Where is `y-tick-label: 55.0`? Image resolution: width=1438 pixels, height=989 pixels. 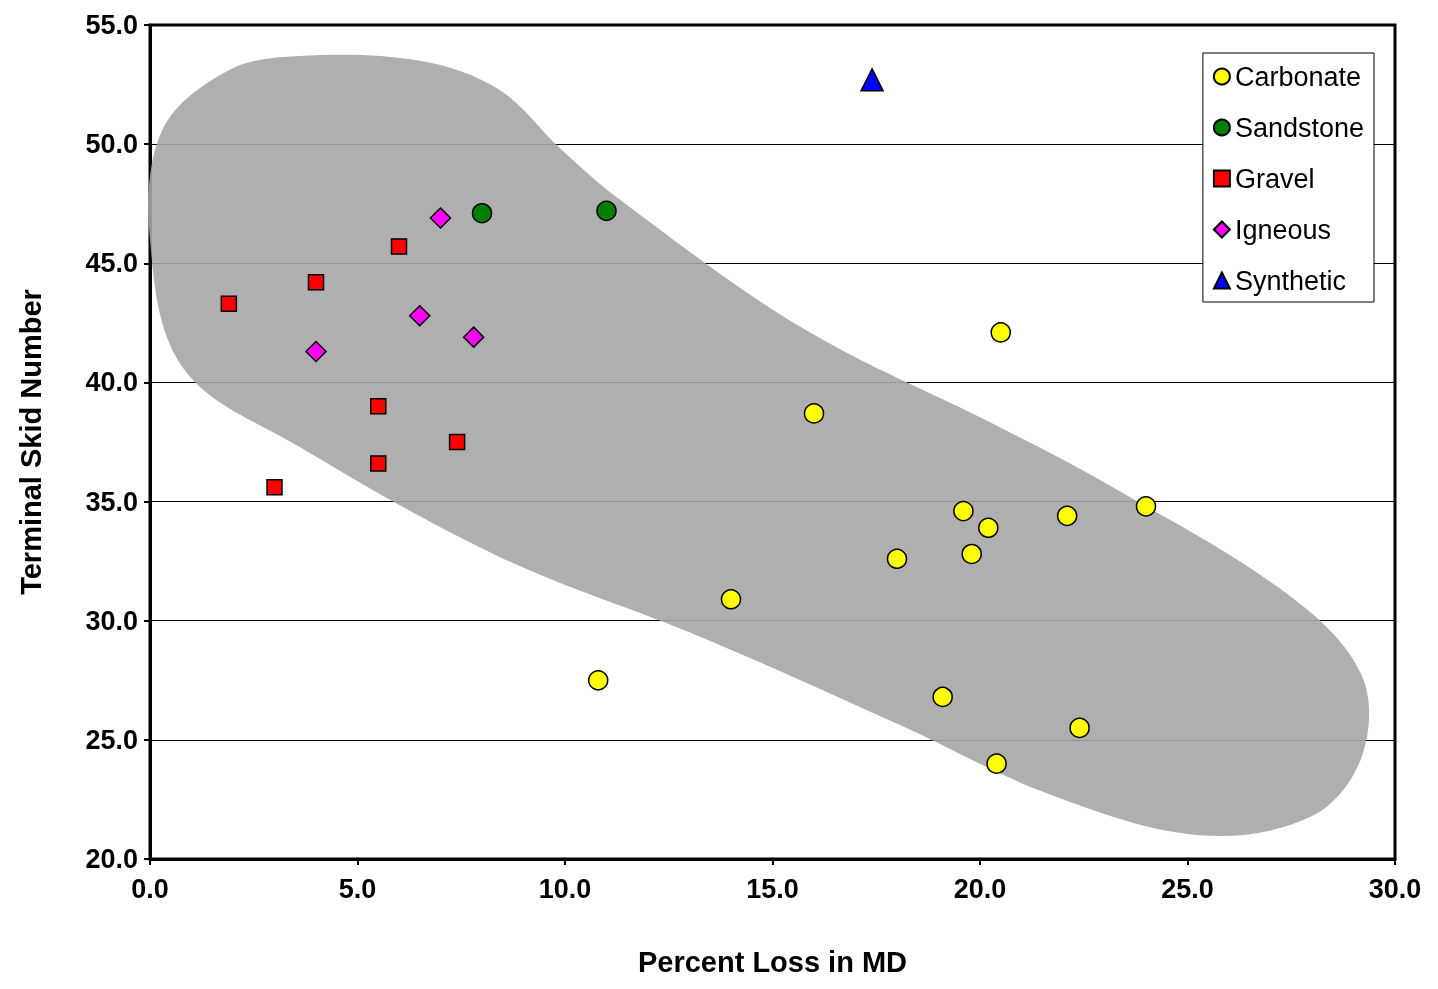
y-tick-label: 55.0 is located at coordinates (111, 25).